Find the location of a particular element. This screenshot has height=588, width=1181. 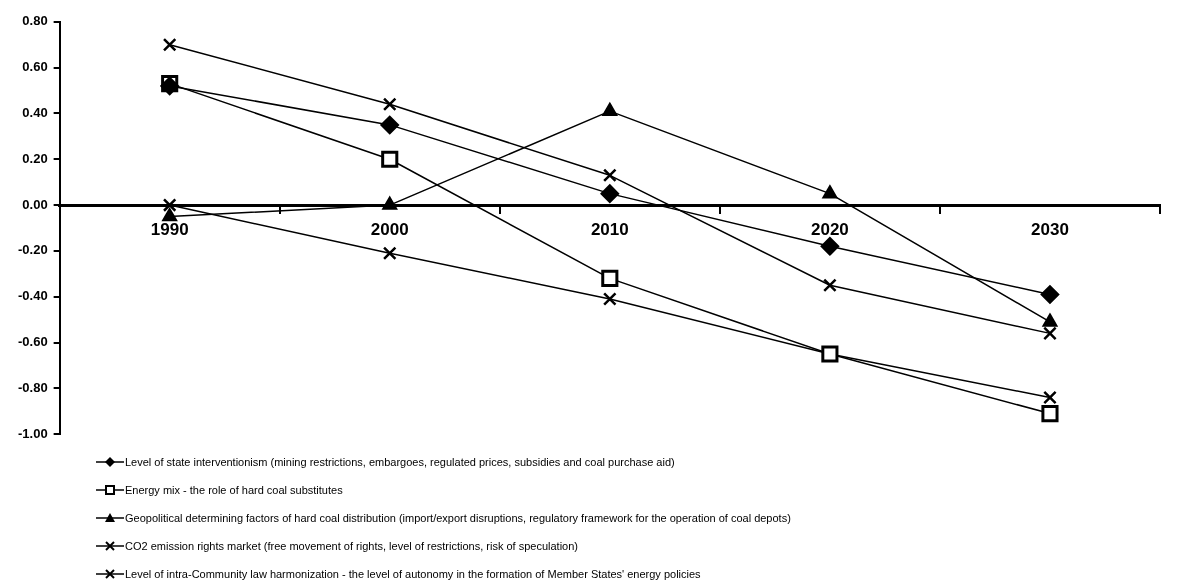

legend-label: Energy mix - the role of hard coal substitutes is located at coordinates (234, 490).